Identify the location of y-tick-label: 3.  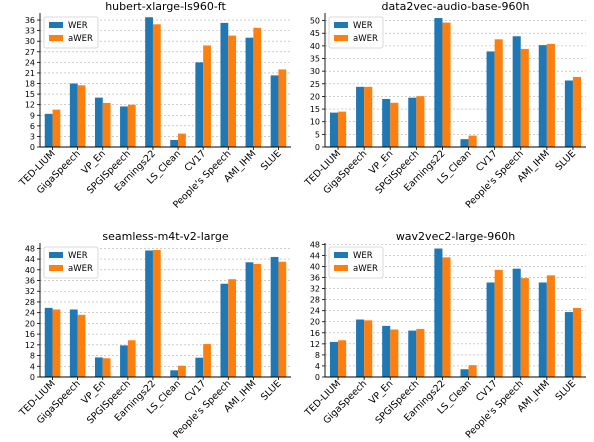
(32, 136).